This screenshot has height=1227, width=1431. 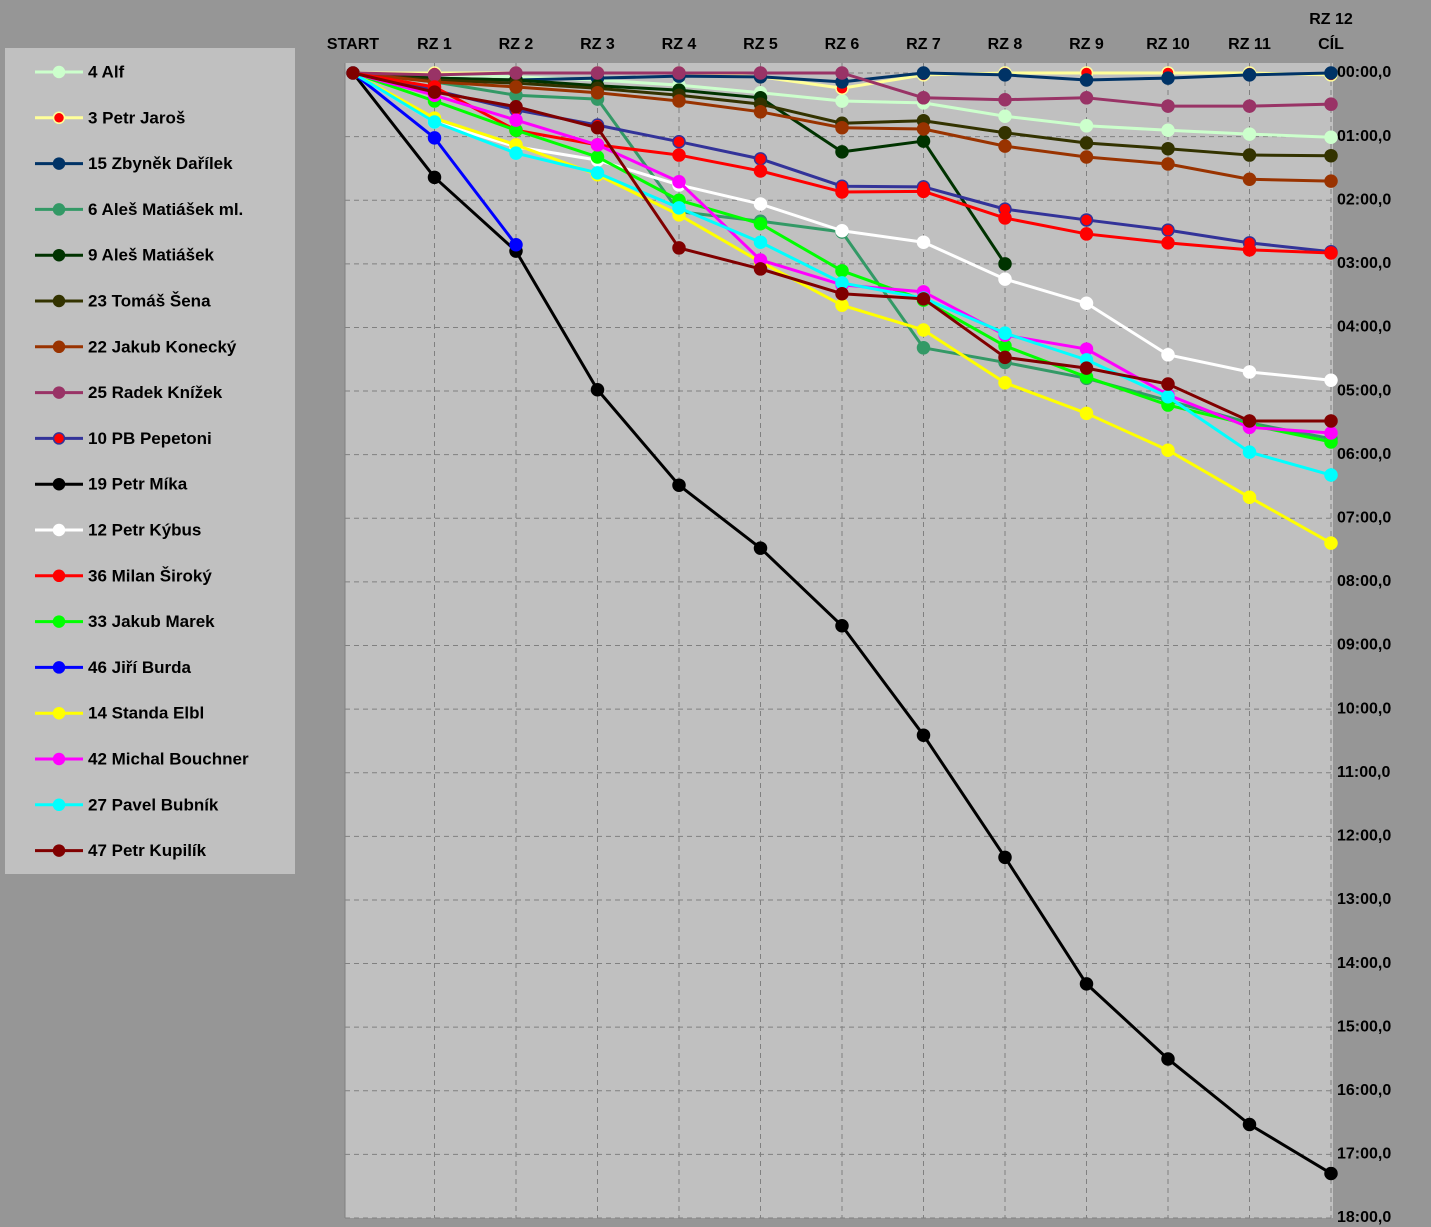 What do you see at coordinates (155, 392) in the screenshot?
I see `legend-label: 25 Radek Knížek` at bounding box center [155, 392].